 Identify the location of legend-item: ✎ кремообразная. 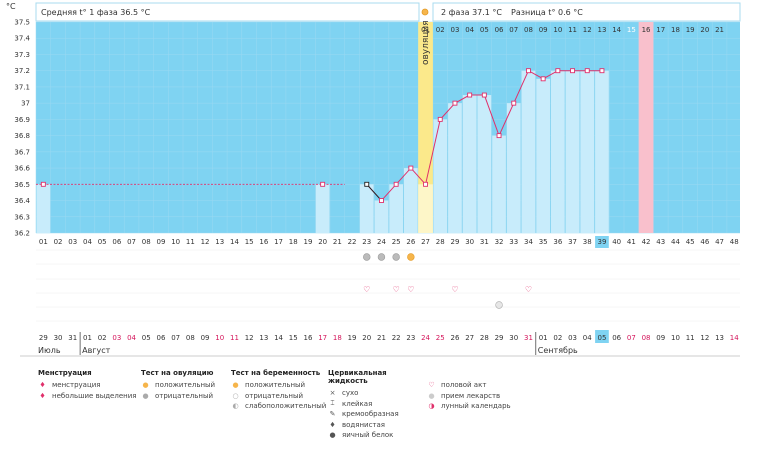
(363, 414).